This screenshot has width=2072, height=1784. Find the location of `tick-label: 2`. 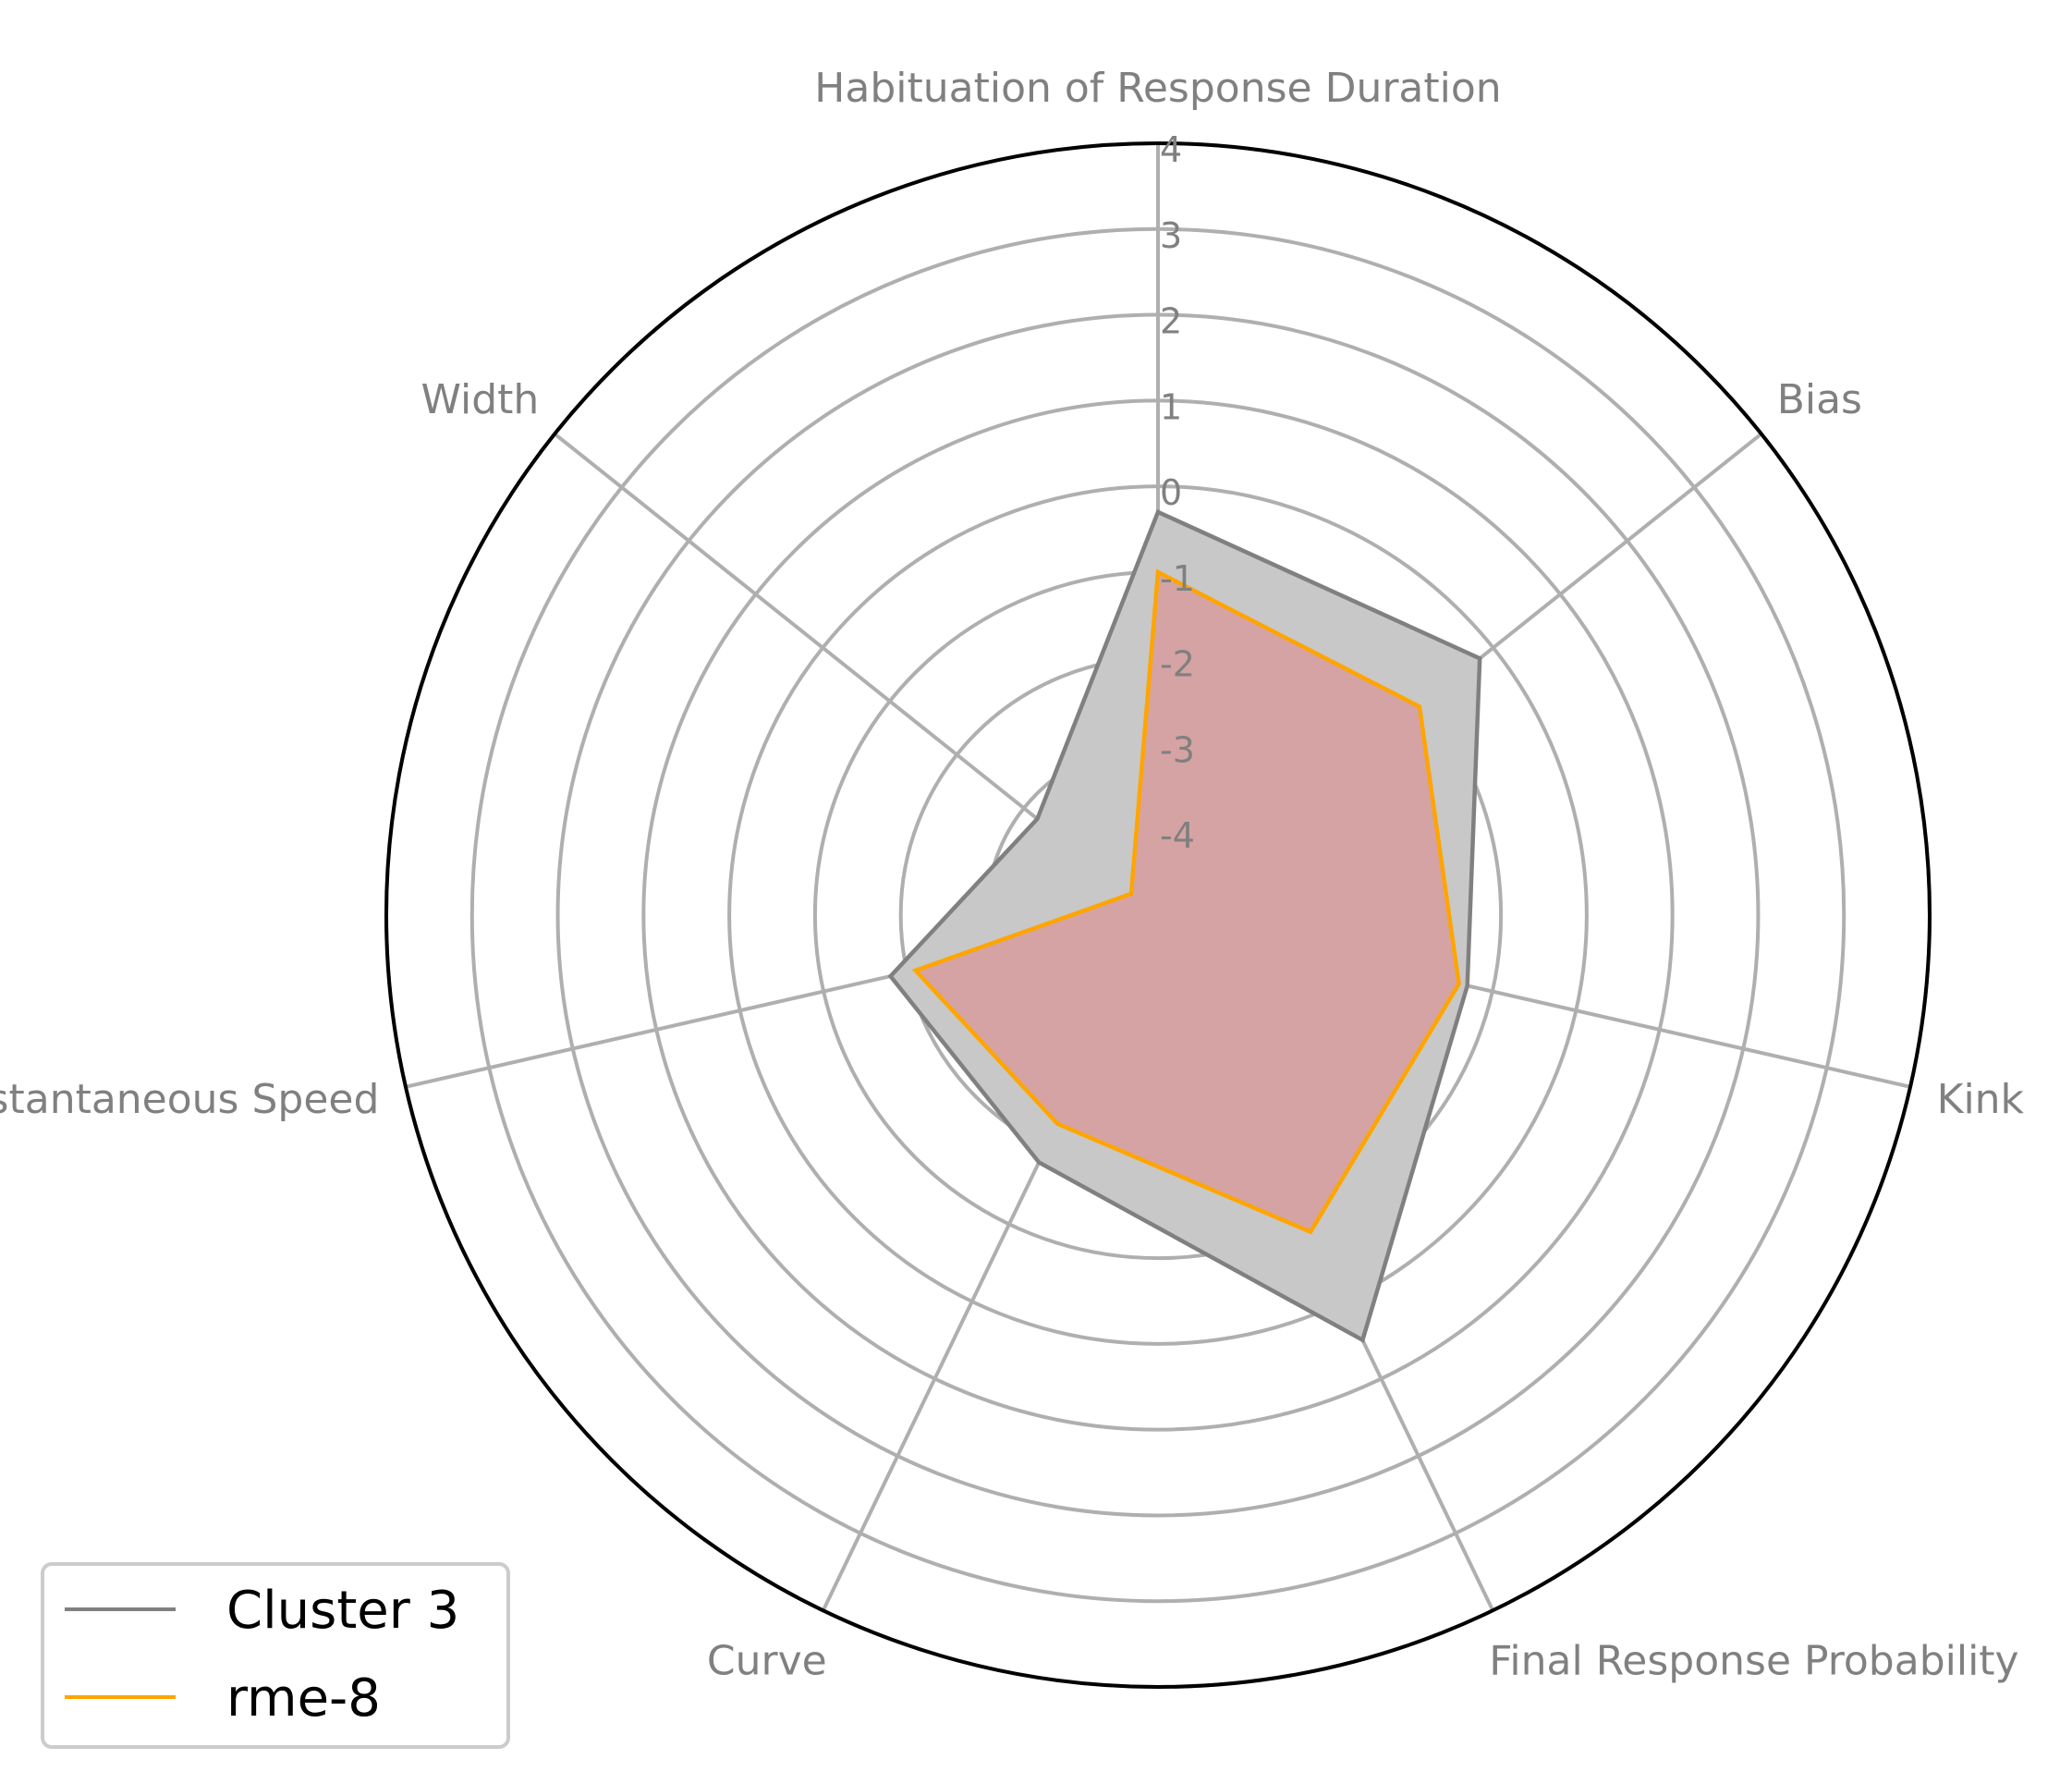

tick-label: 2 is located at coordinates (1171, 321).